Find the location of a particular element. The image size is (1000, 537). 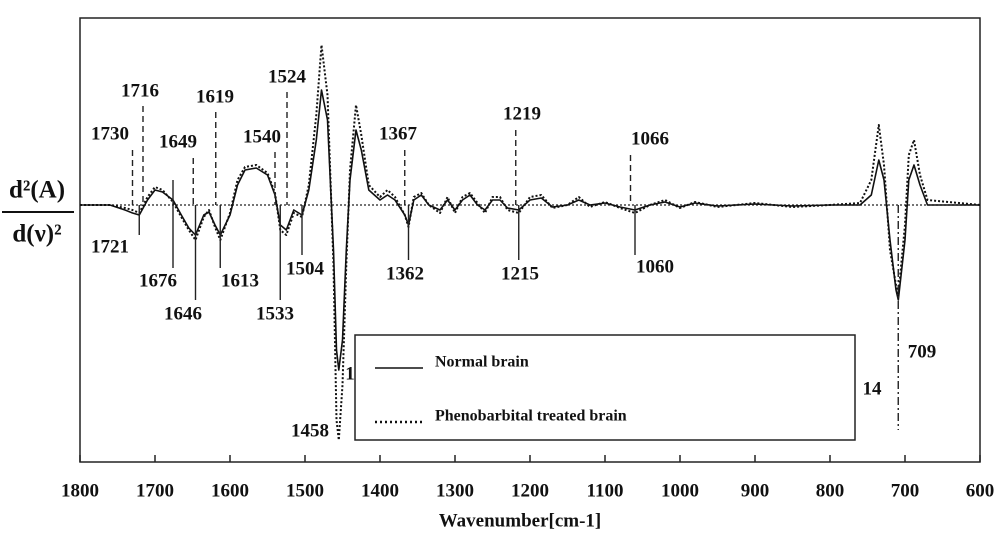

x-tick-label: 800 is located at coordinates (830, 490).